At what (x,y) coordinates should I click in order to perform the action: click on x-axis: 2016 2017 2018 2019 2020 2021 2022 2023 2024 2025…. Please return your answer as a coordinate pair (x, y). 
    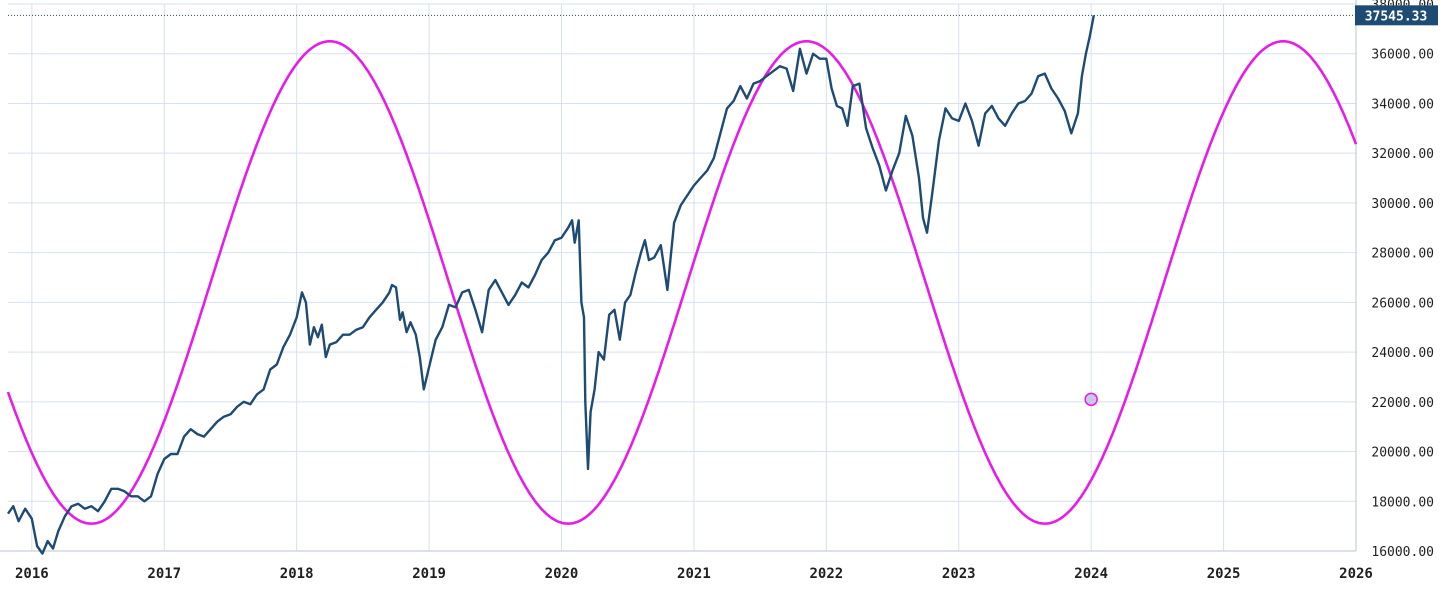
    Looking at the image, I should click on (686, 566).